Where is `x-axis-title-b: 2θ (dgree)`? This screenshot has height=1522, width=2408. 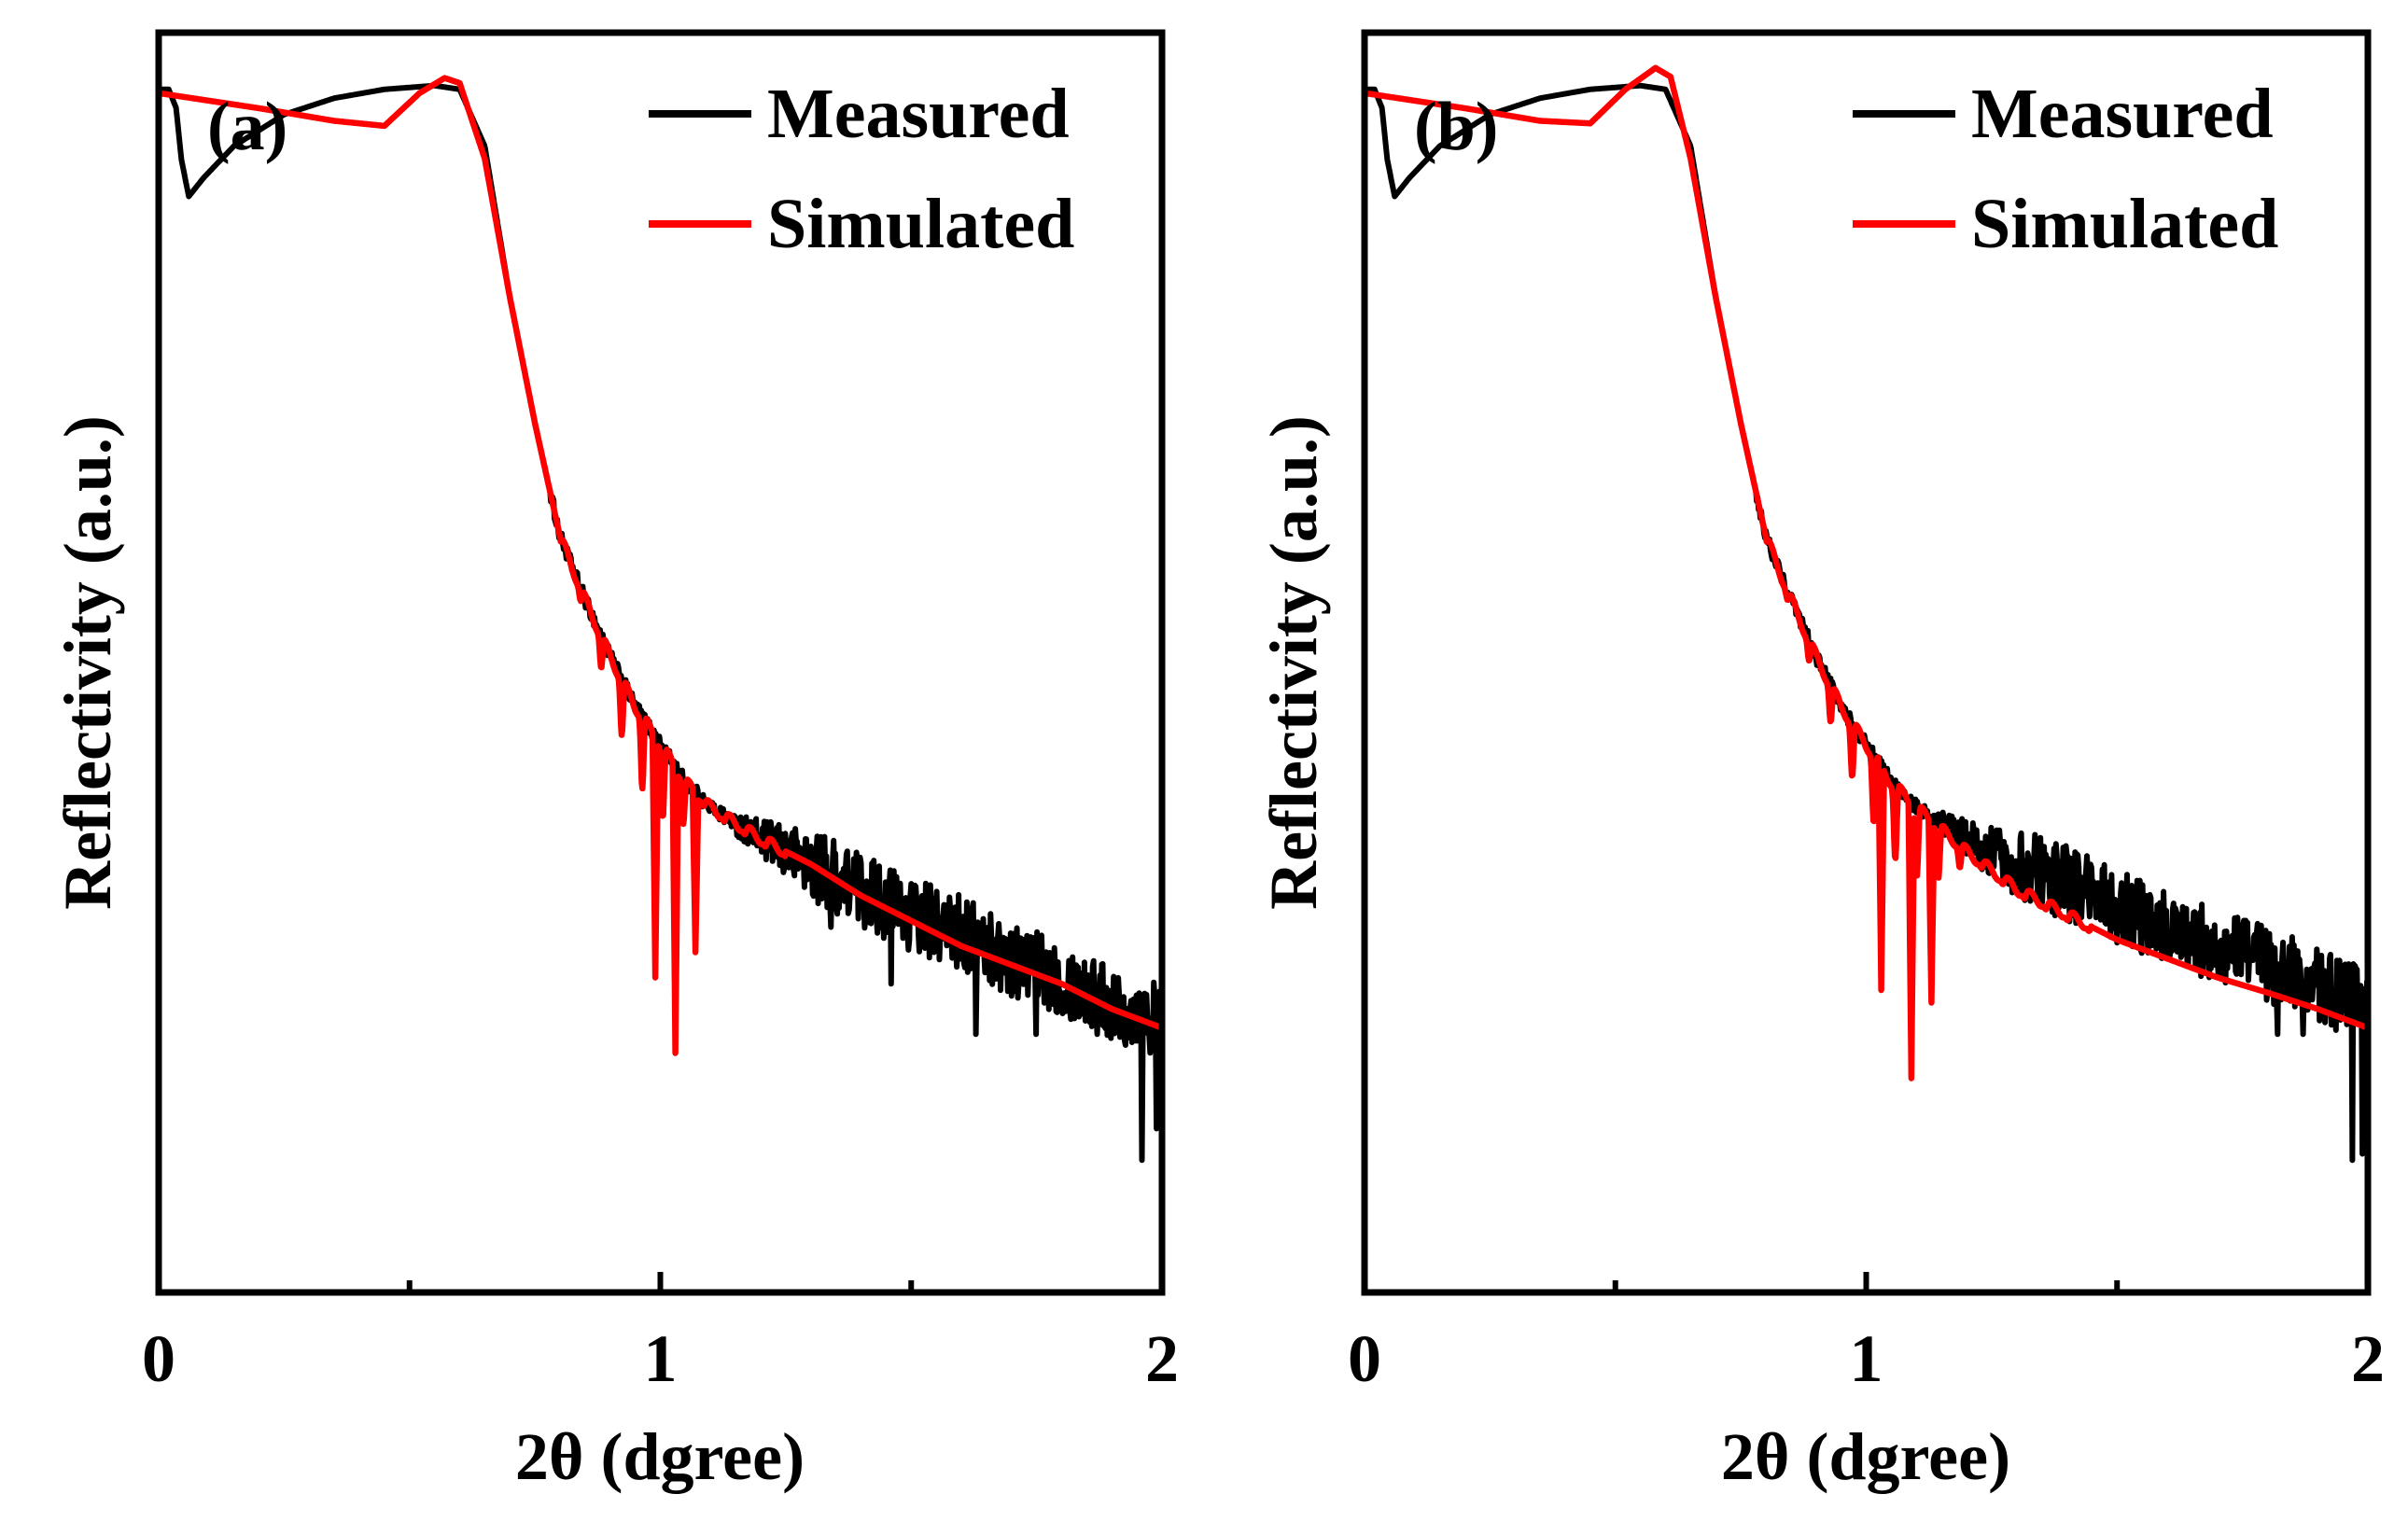
x-axis-title-b: 2θ (dgree) is located at coordinates (1865, 1456).